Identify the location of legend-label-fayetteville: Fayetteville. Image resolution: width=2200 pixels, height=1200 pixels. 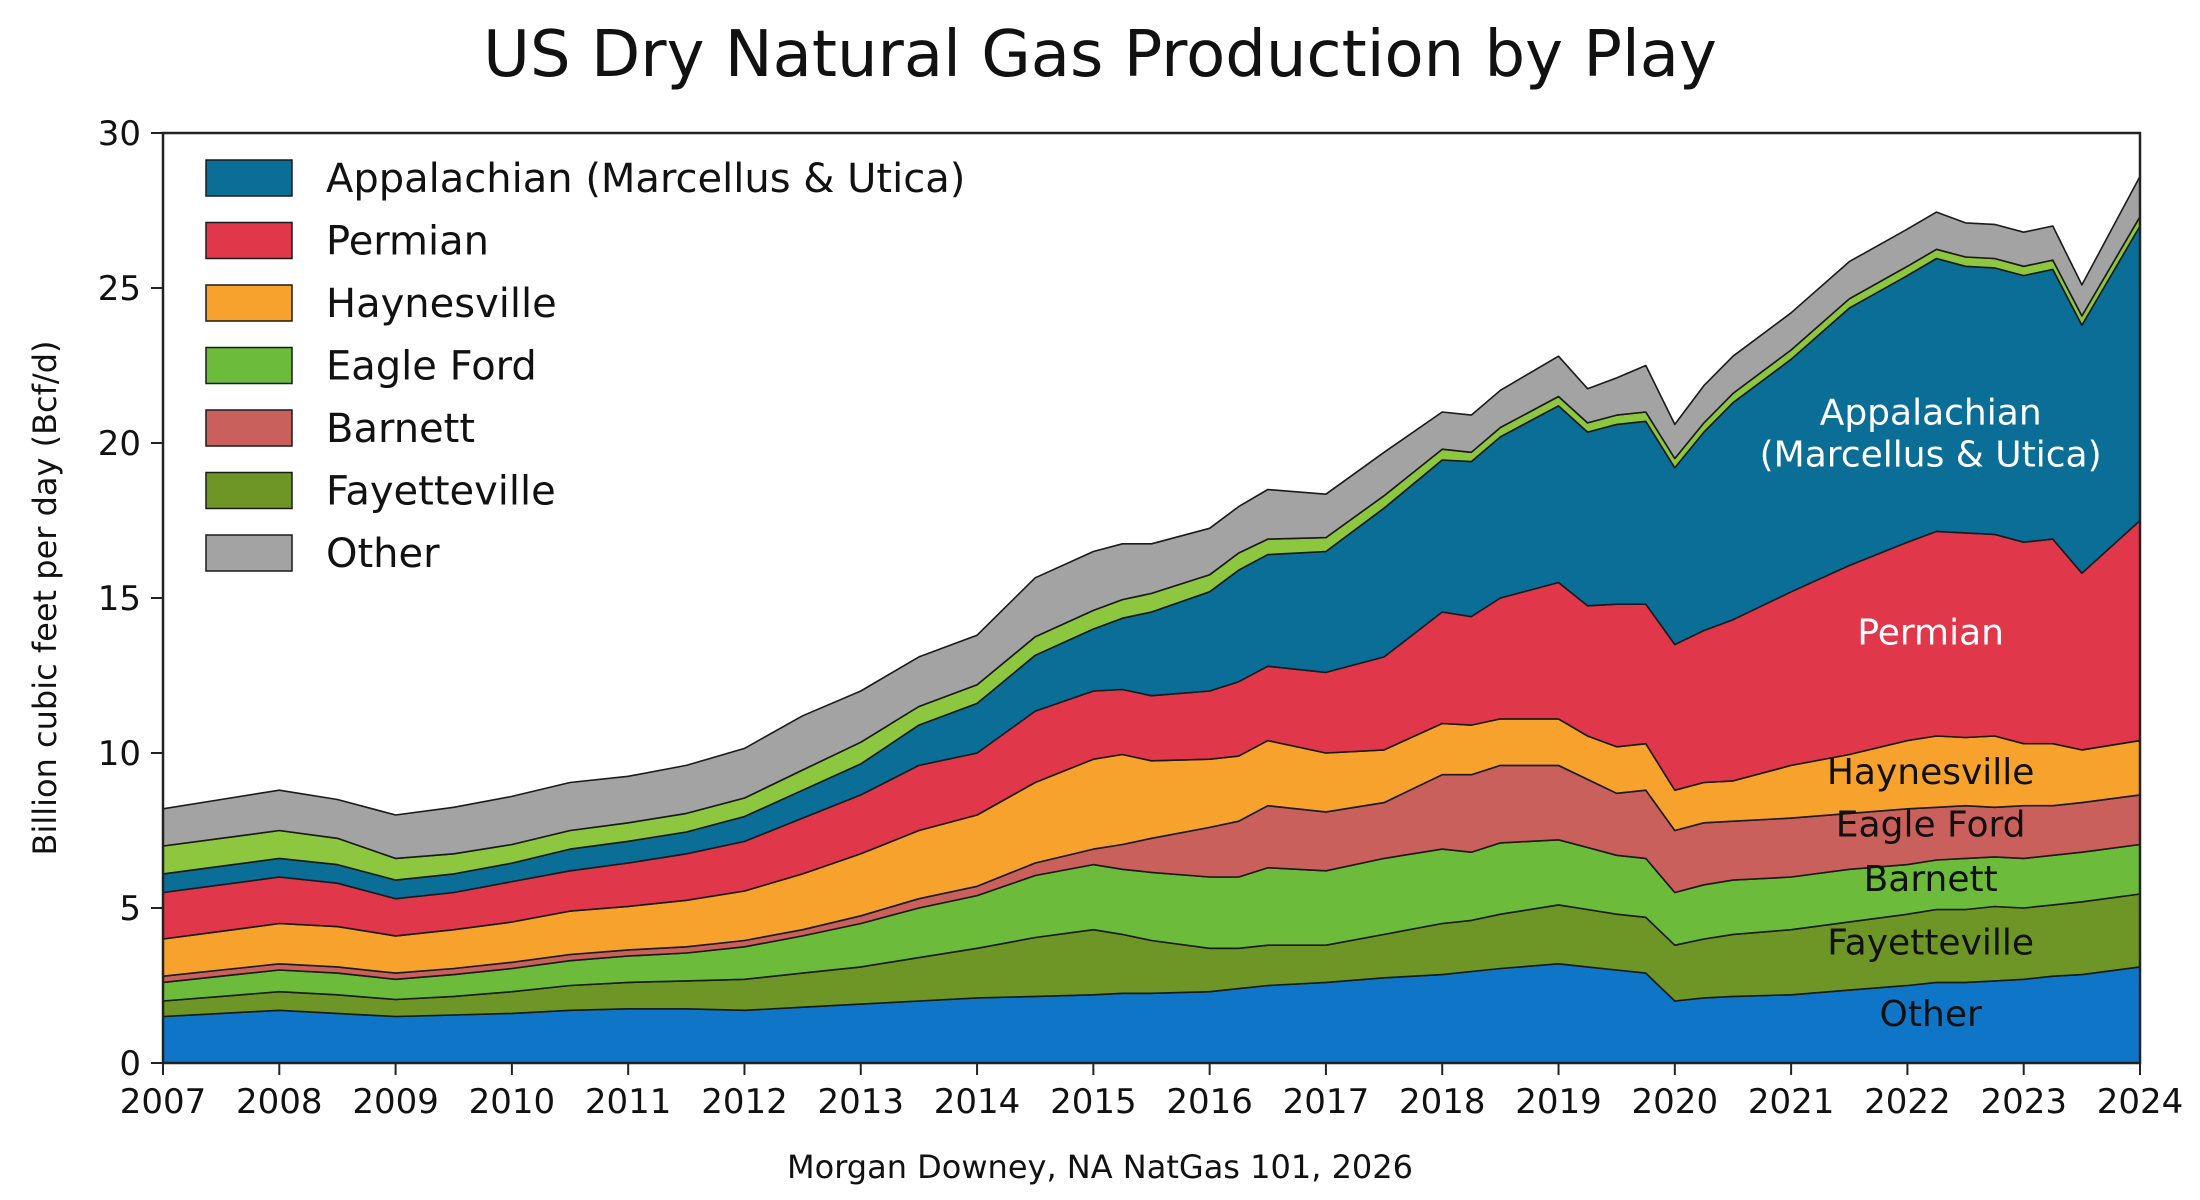
(441, 492).